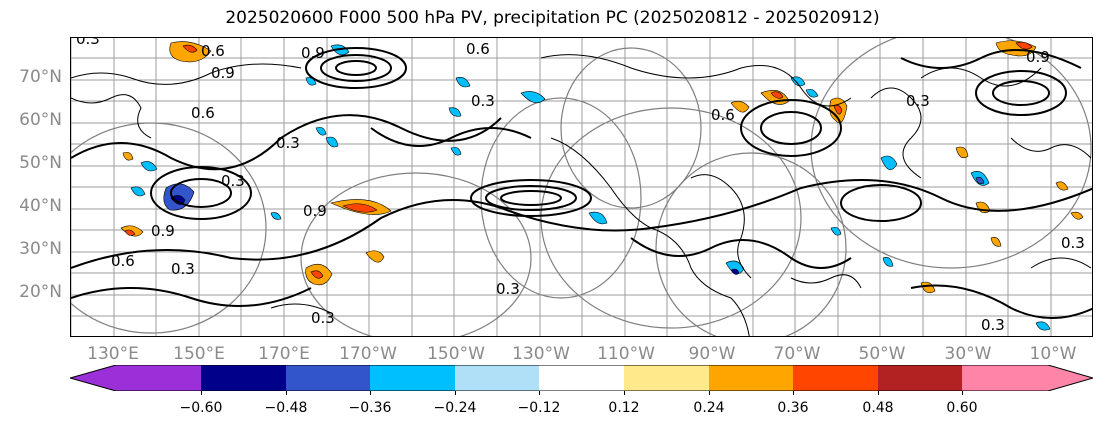  I want to click on lat-label-30n: 30°N, so click(40, 249).